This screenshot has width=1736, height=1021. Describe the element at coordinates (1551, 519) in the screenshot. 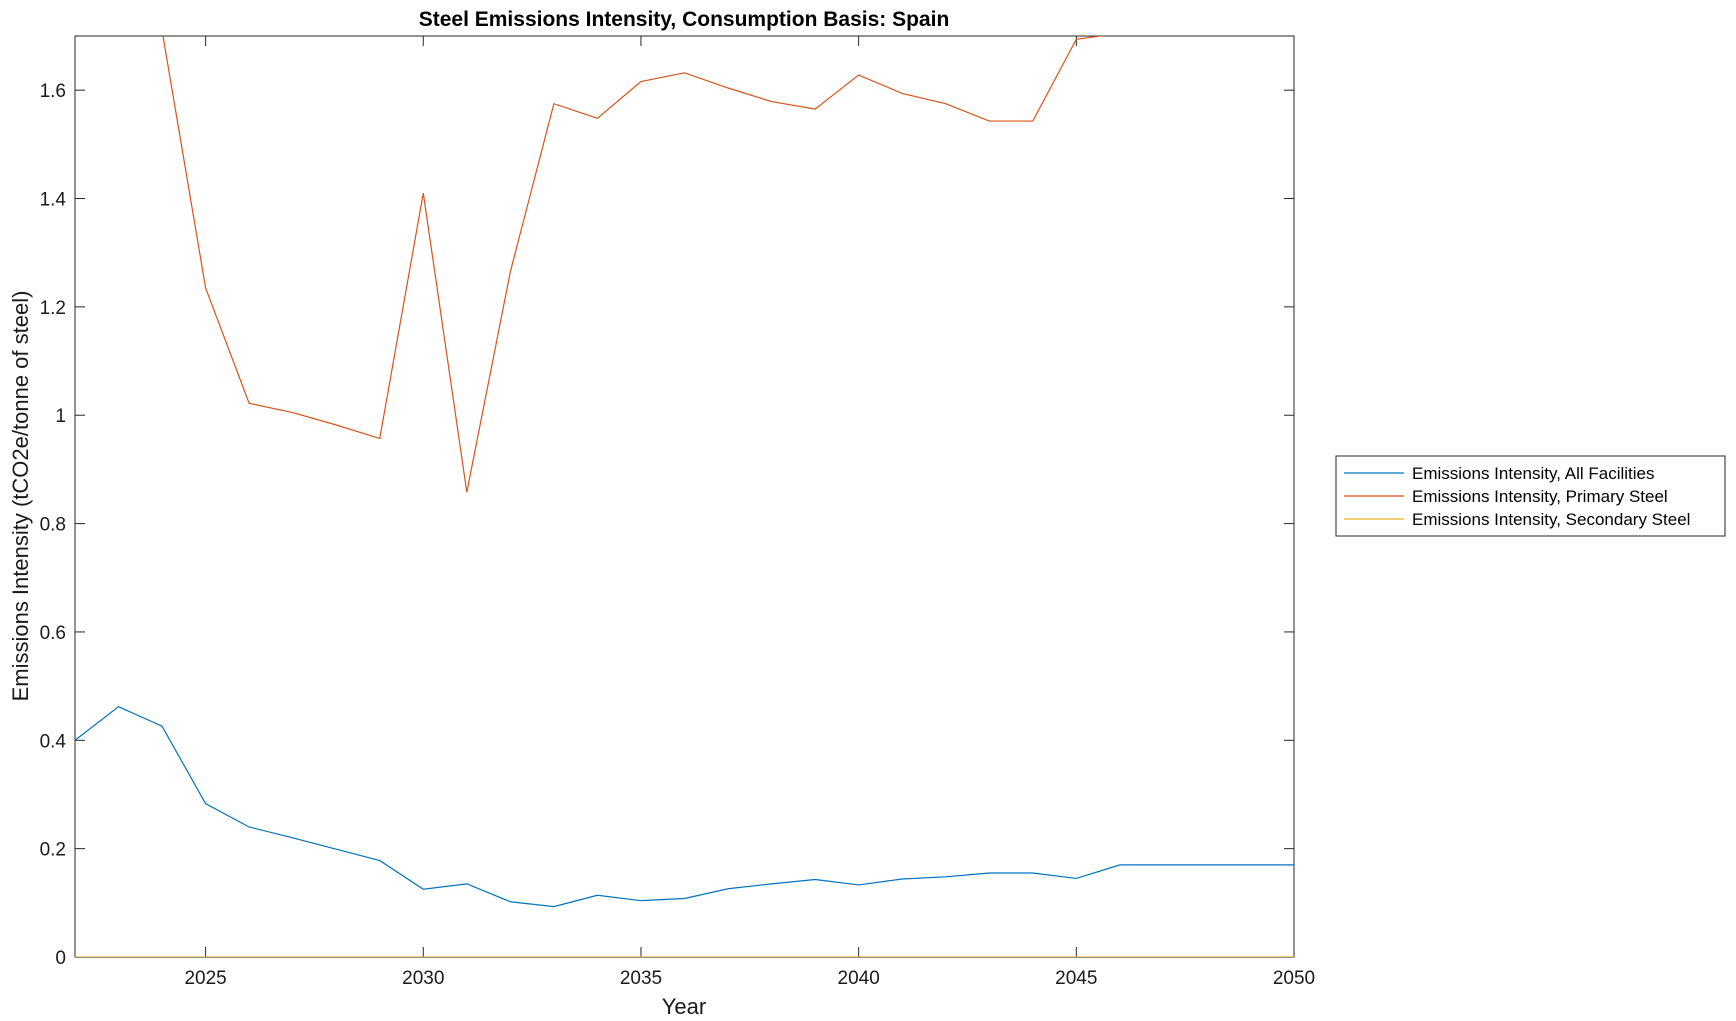

I see `legend-label: Emissions Intensity, Secondary Steel` at that location.